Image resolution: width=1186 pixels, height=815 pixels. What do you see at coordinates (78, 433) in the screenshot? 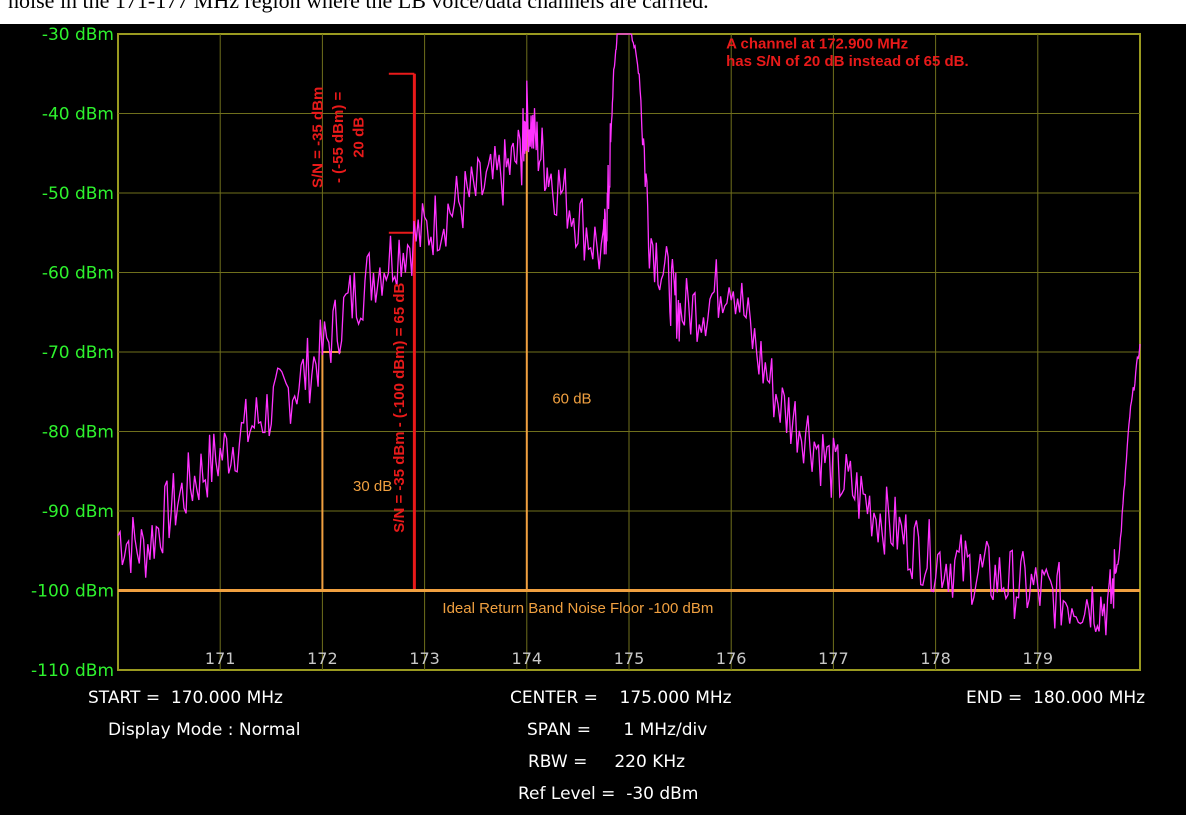
I see `y-tick-label: -80 dBm` at bounding box center [78, 433].